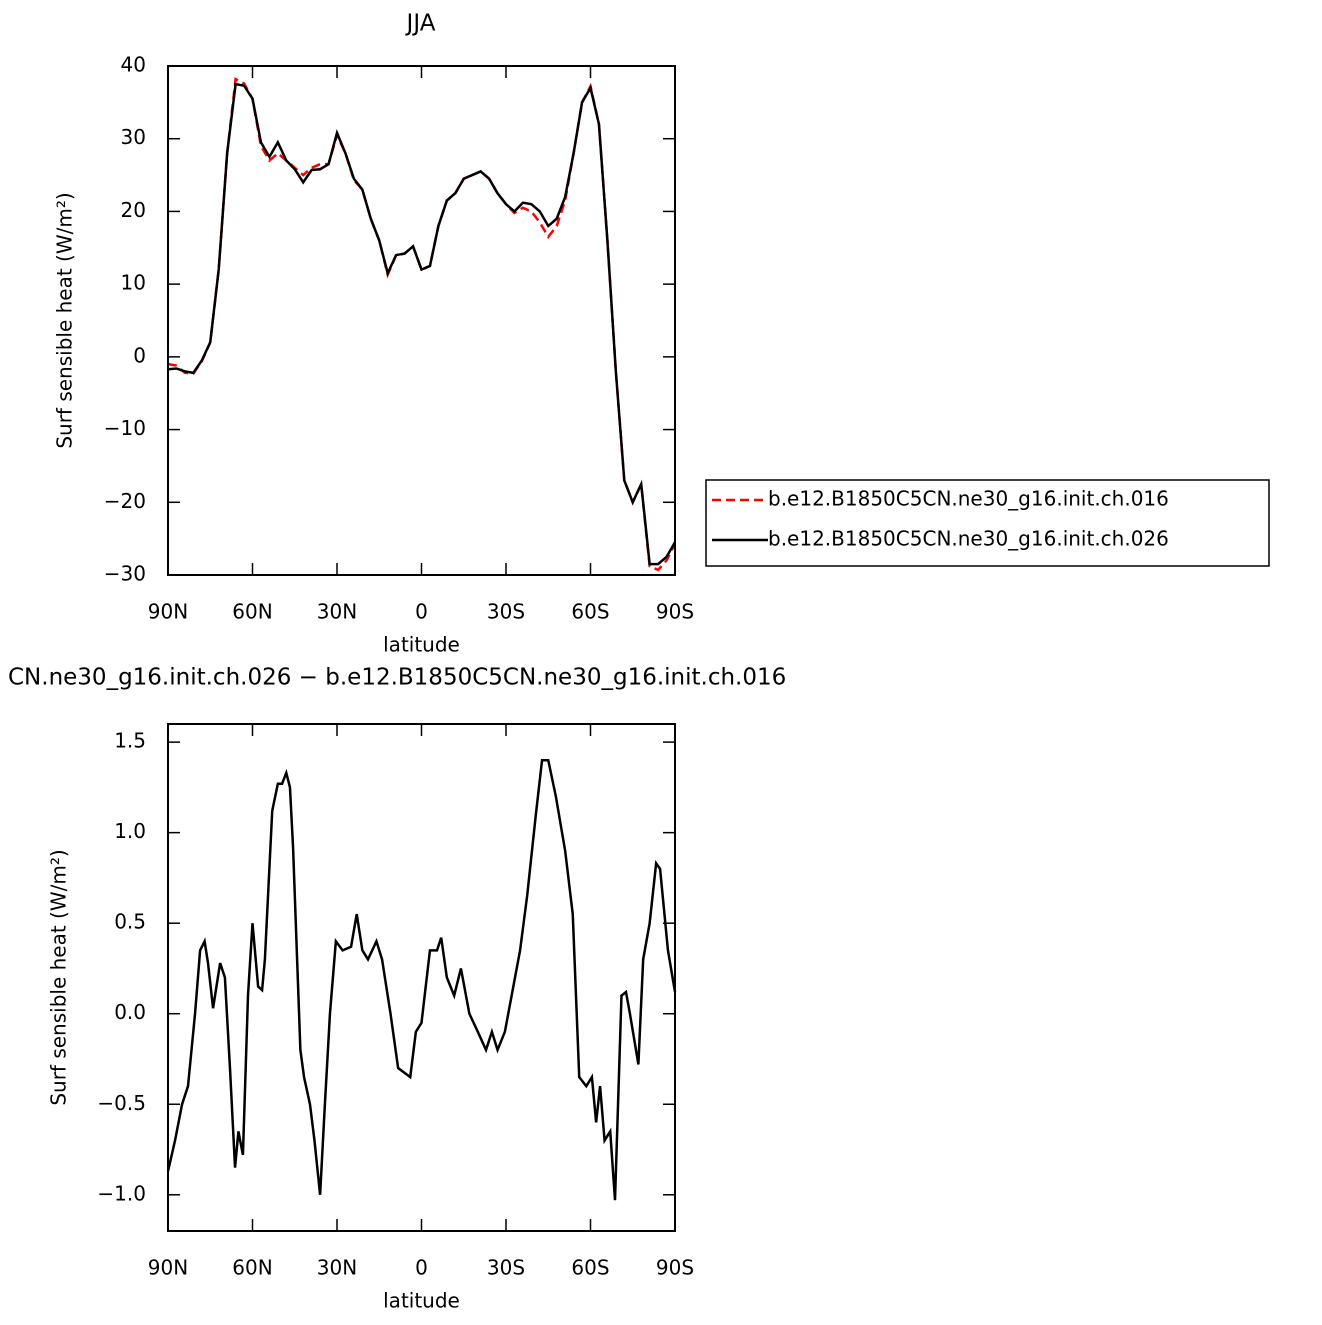 The height and width of the screenshot is (1325, 1322). What do you see at coordinates (133, 283) in the screenshot?
I see `y-tick-label: 10` at bounding box center [133, 283].